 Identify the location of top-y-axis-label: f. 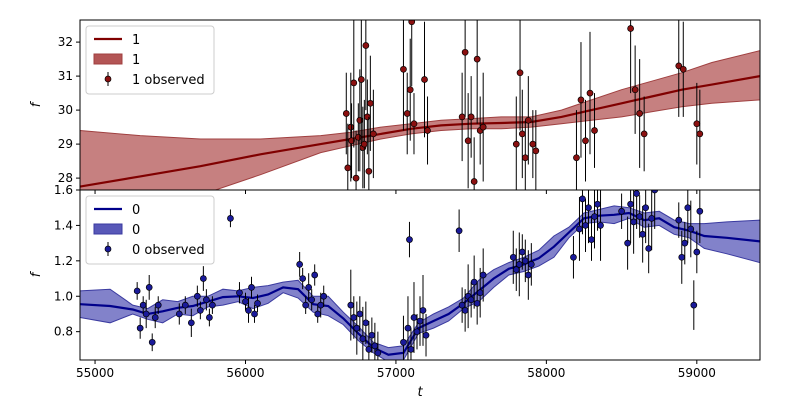
(36, 103).